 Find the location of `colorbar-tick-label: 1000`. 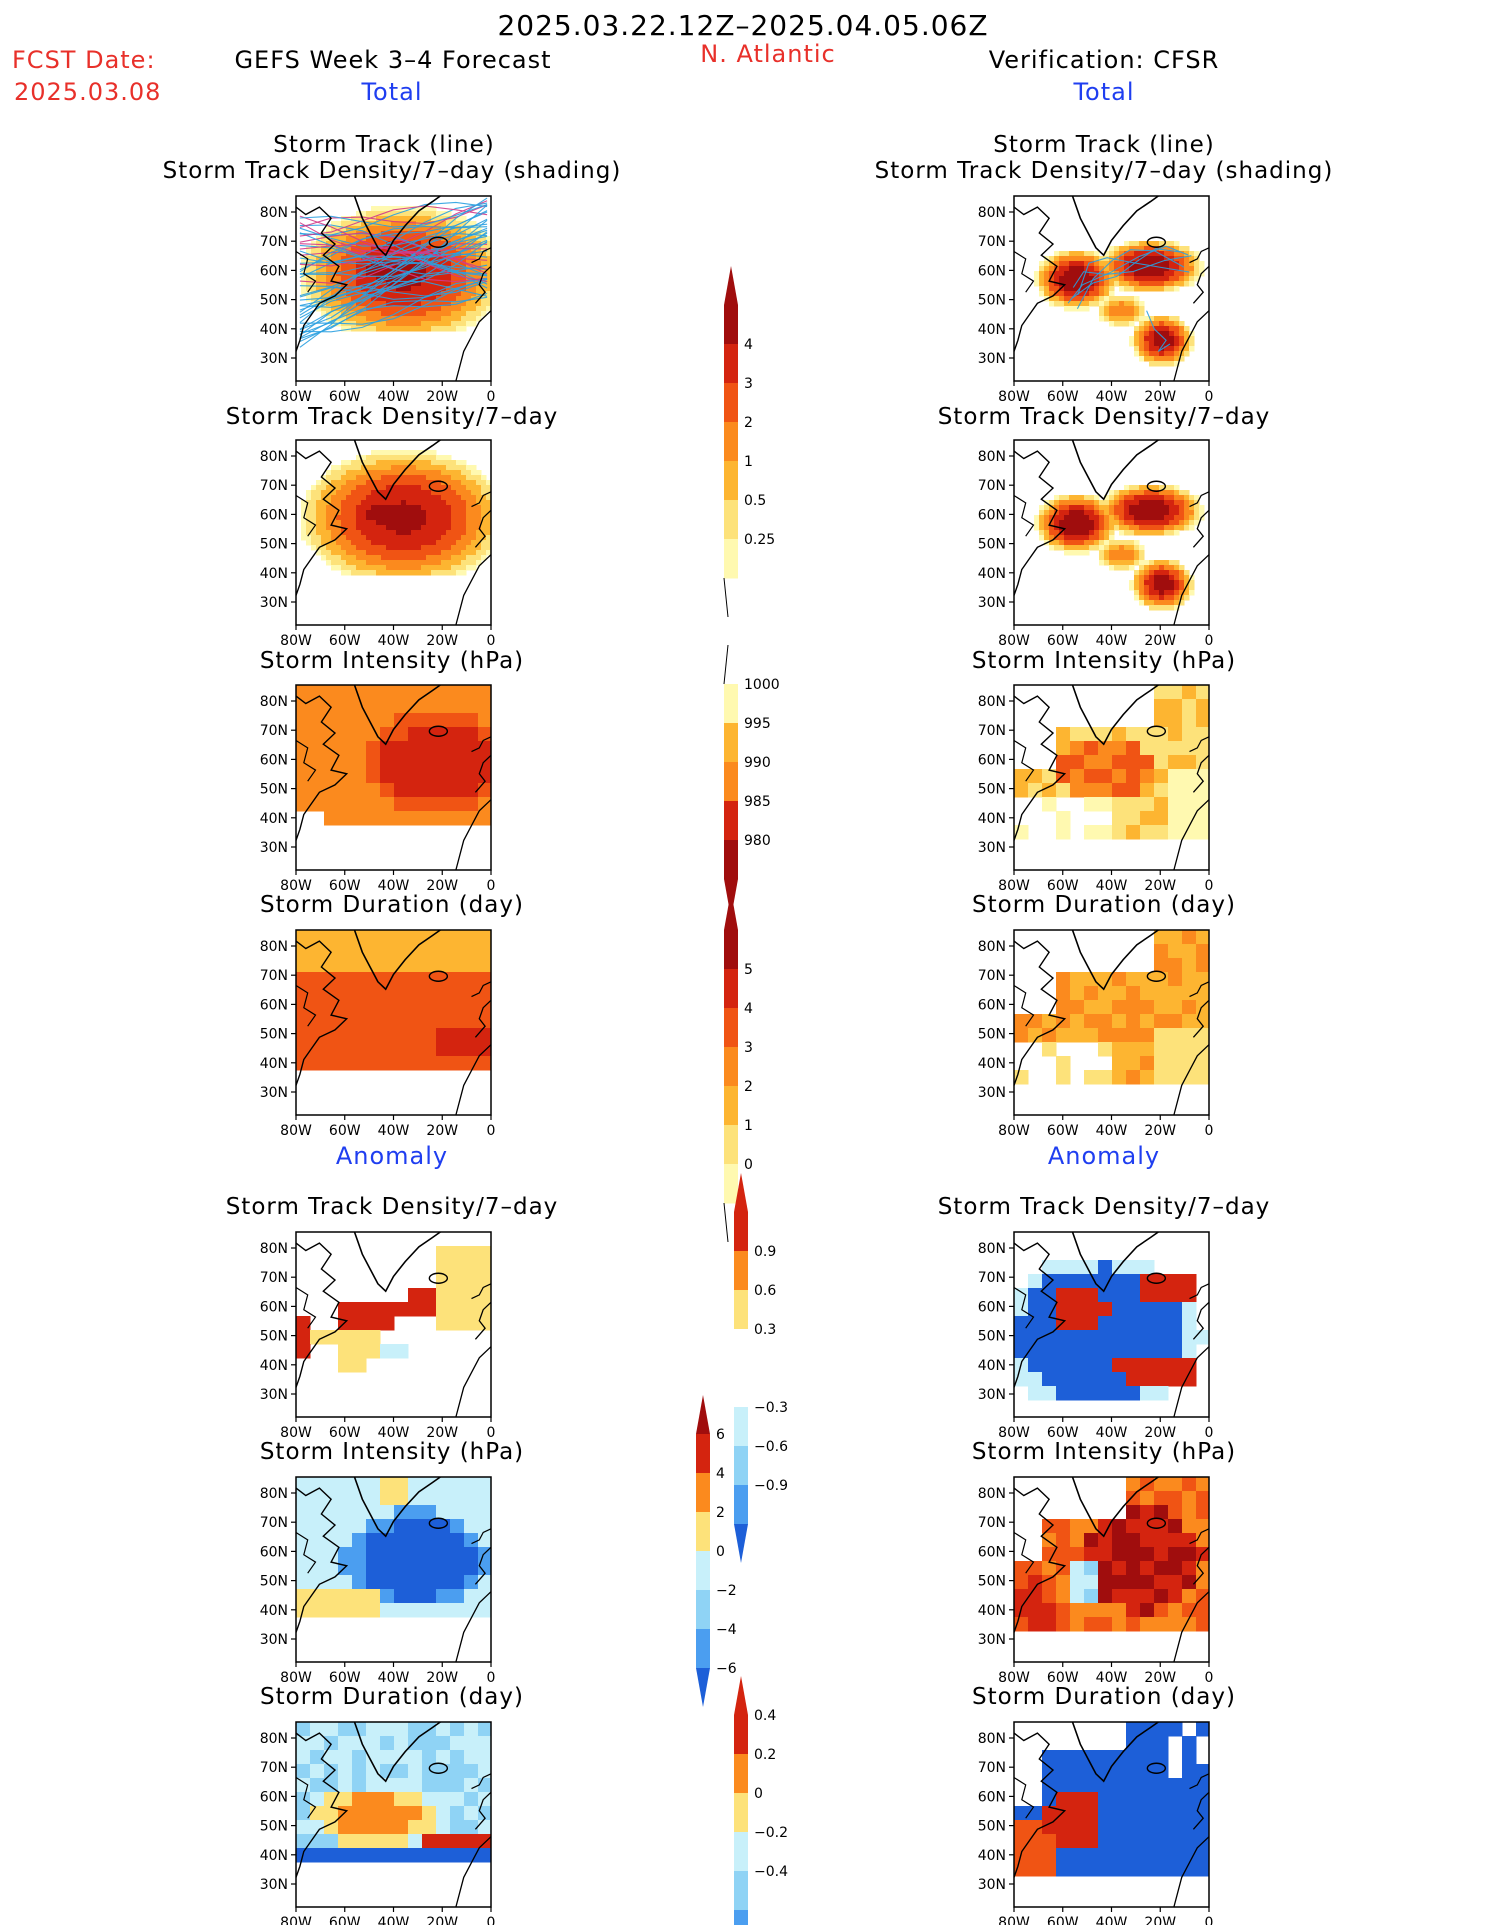

colorbar-tick-label: 1000 is located at coordinates (762, 685).